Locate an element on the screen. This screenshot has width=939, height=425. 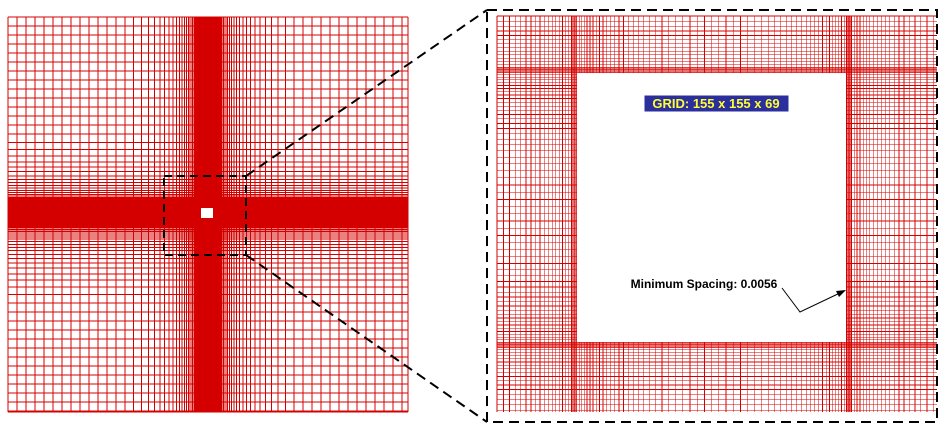
arrow-head-icon is located at coordinates (841, 293).